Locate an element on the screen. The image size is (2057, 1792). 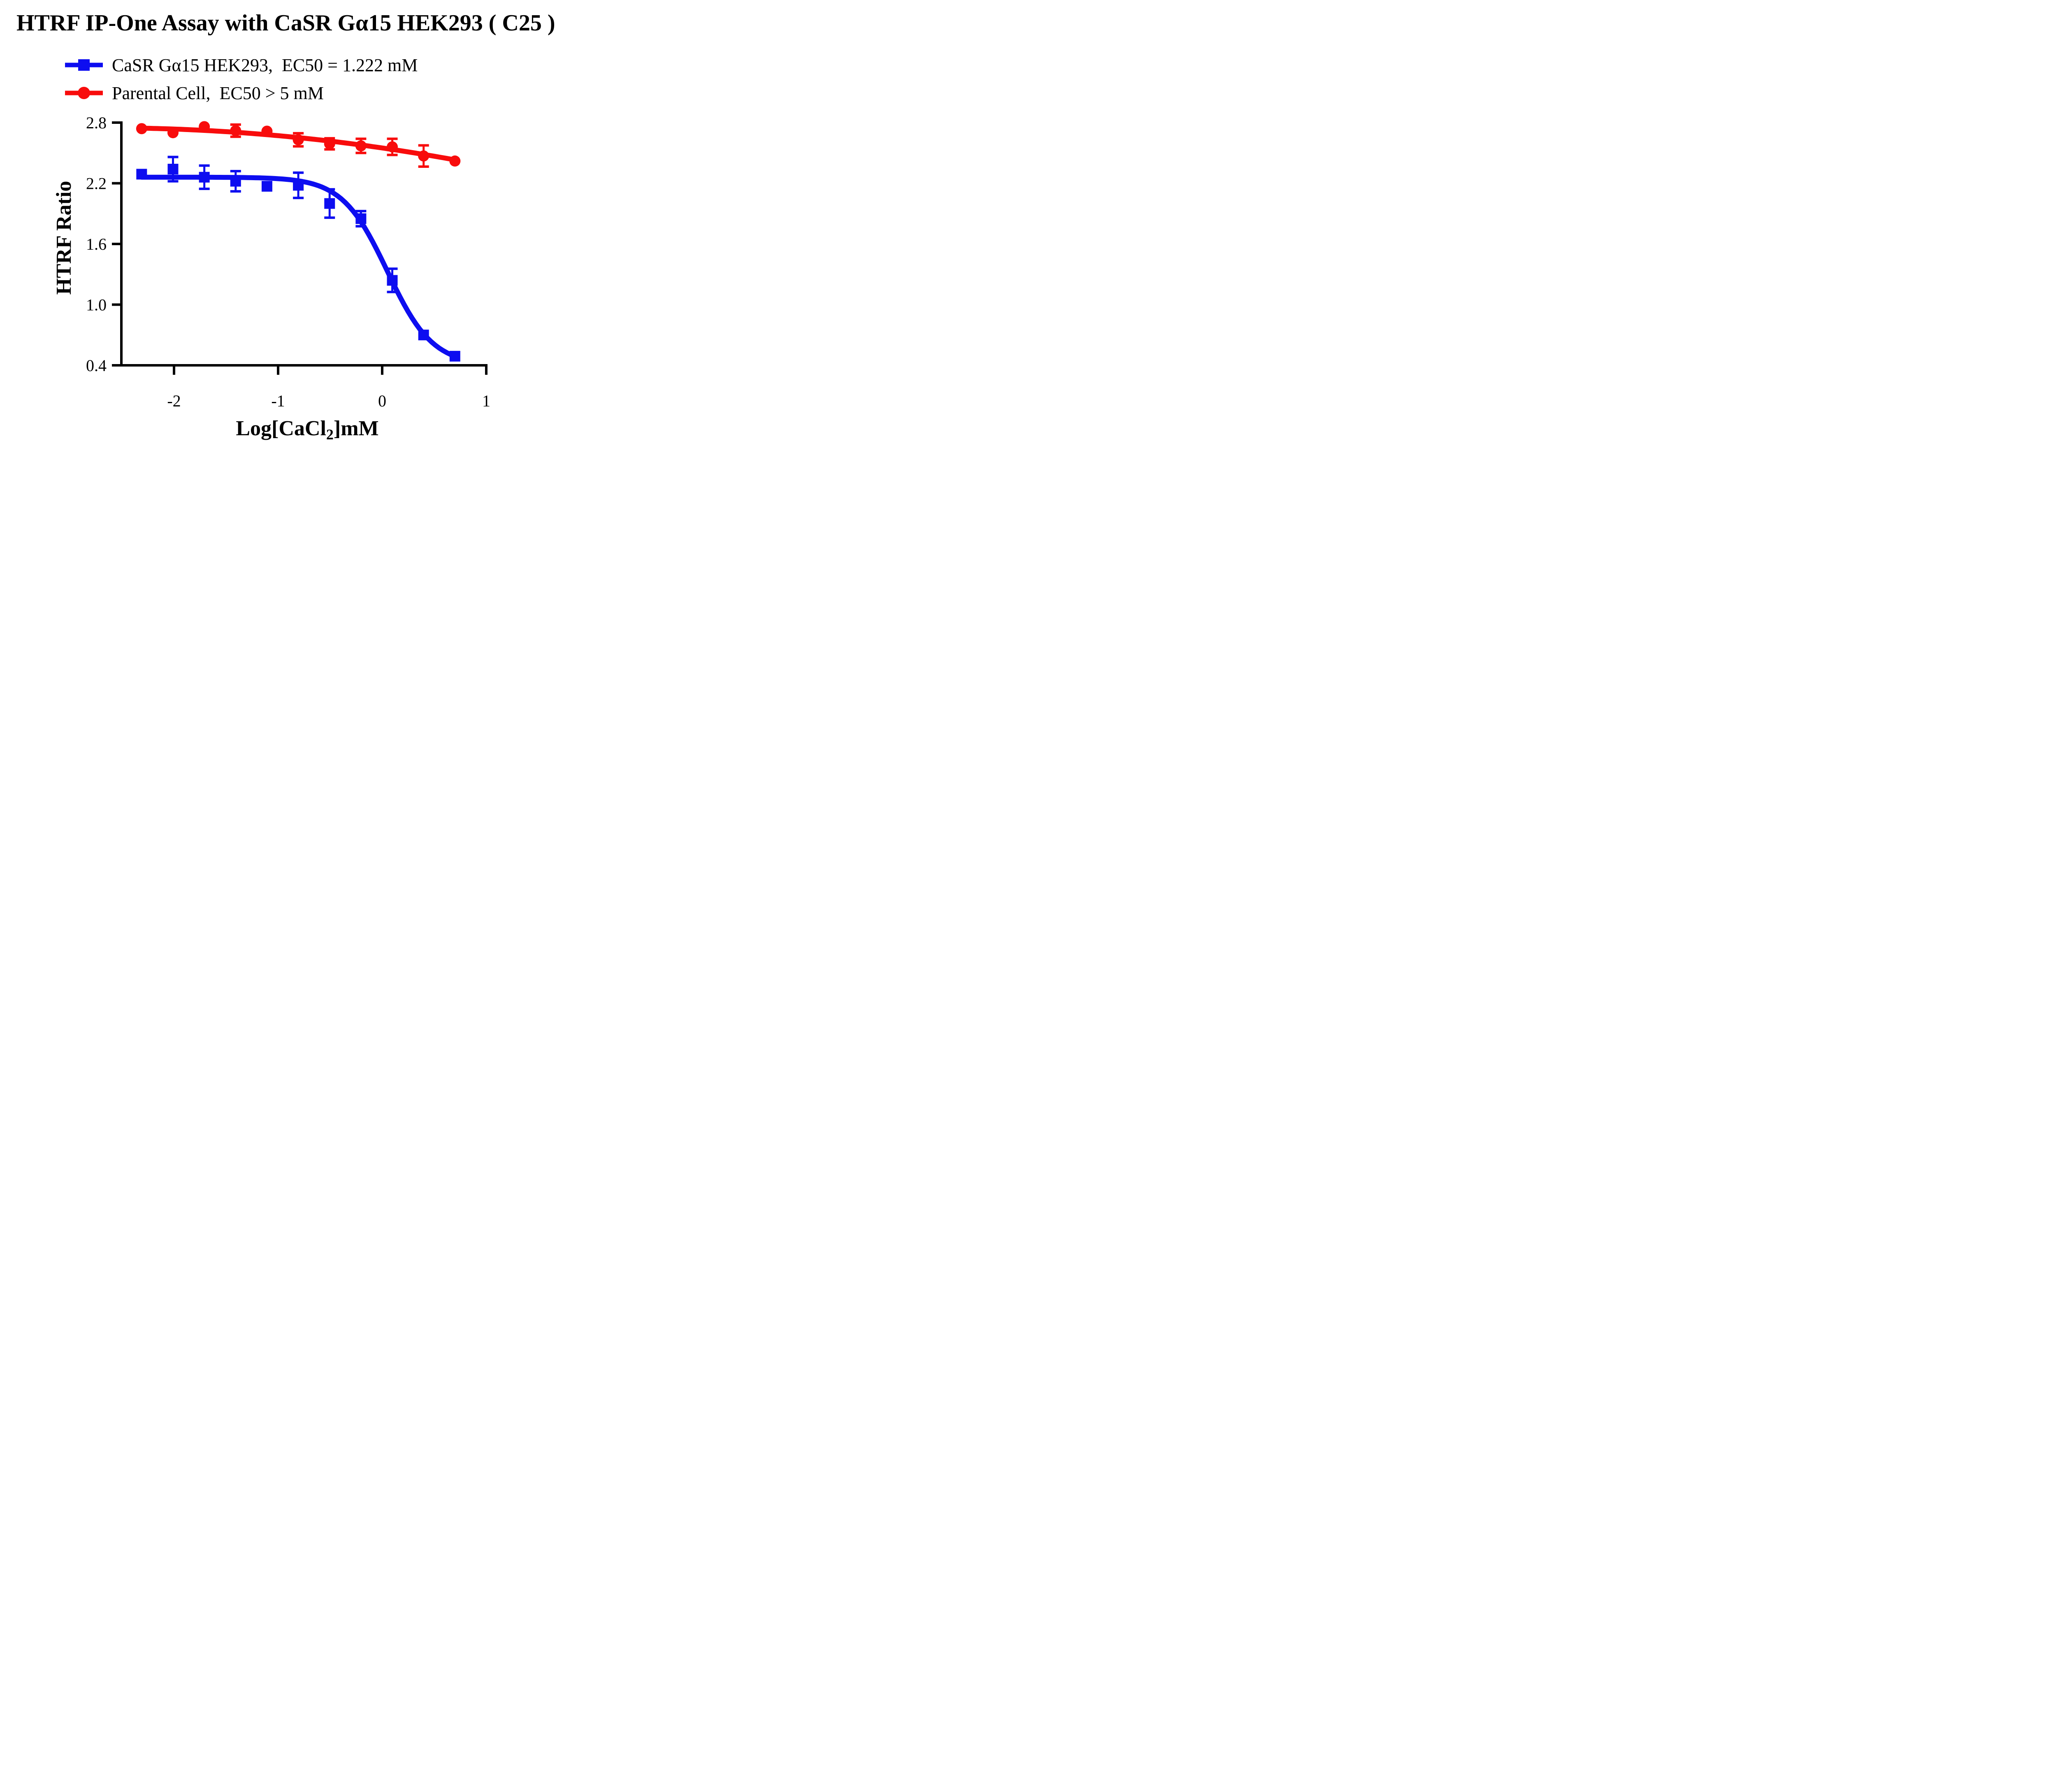
tick-layer: 0.4 1.0 1.6 2.2 2.8 -2 -1 0 1 is located at coordinates (288, 262).